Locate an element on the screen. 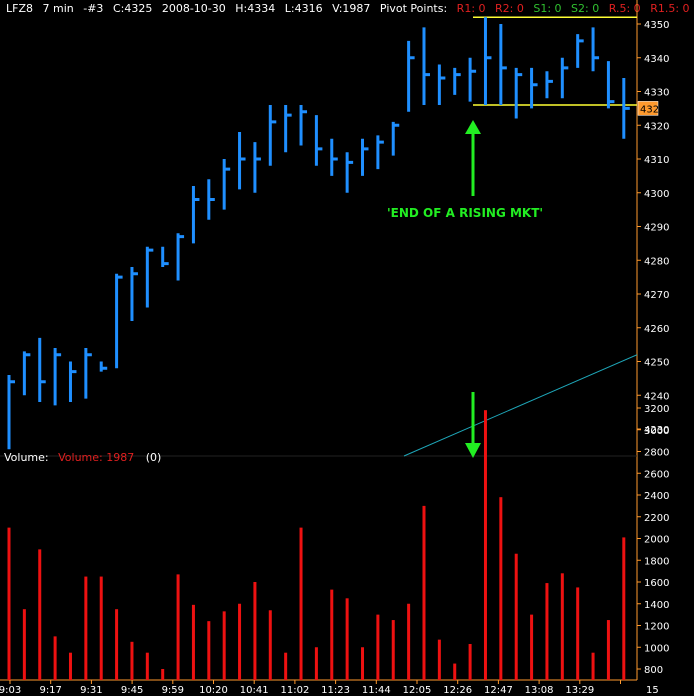 Image resolution: width=694 pixels, height=696 pixels. time-tick-label: 12:26 is located at coordinates (457, 690).